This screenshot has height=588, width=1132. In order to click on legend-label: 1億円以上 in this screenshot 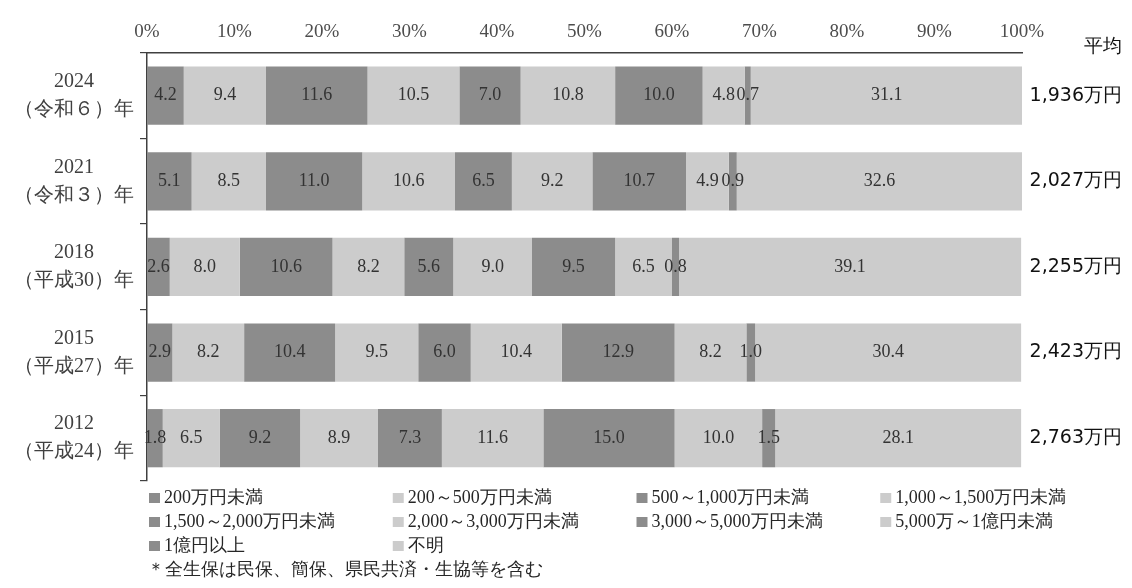, I will do `click(204, 544)`.